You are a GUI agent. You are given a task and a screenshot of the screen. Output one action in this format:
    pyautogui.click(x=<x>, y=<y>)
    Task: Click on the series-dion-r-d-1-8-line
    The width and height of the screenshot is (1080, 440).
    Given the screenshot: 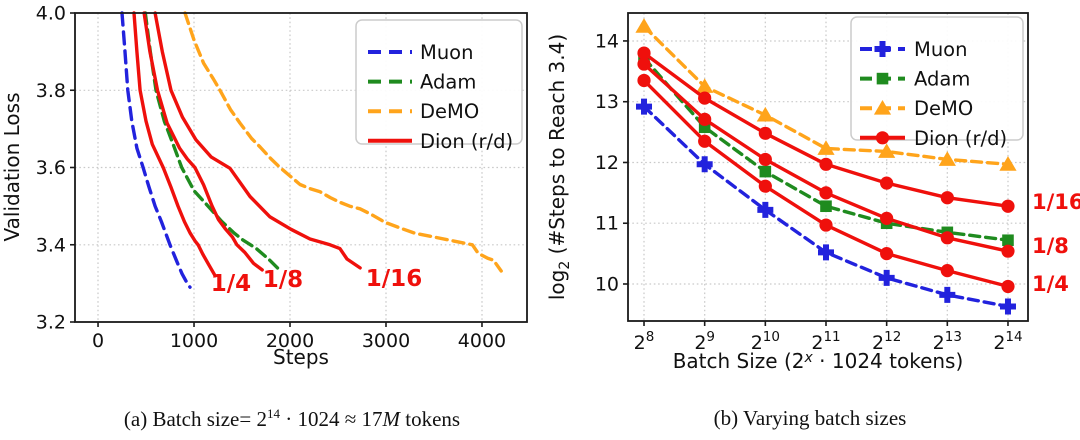 What is the action you would take?
    pyautogui.click(x=203, y=141)
    